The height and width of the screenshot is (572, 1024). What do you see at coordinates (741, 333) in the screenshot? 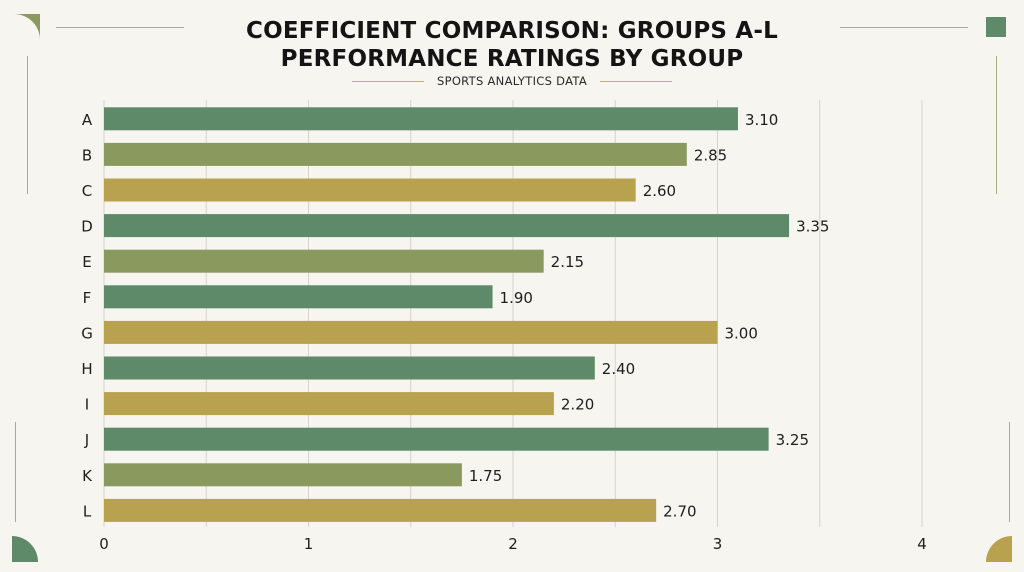
I see `value-label: 3.00` at bounding box center [741, 333].